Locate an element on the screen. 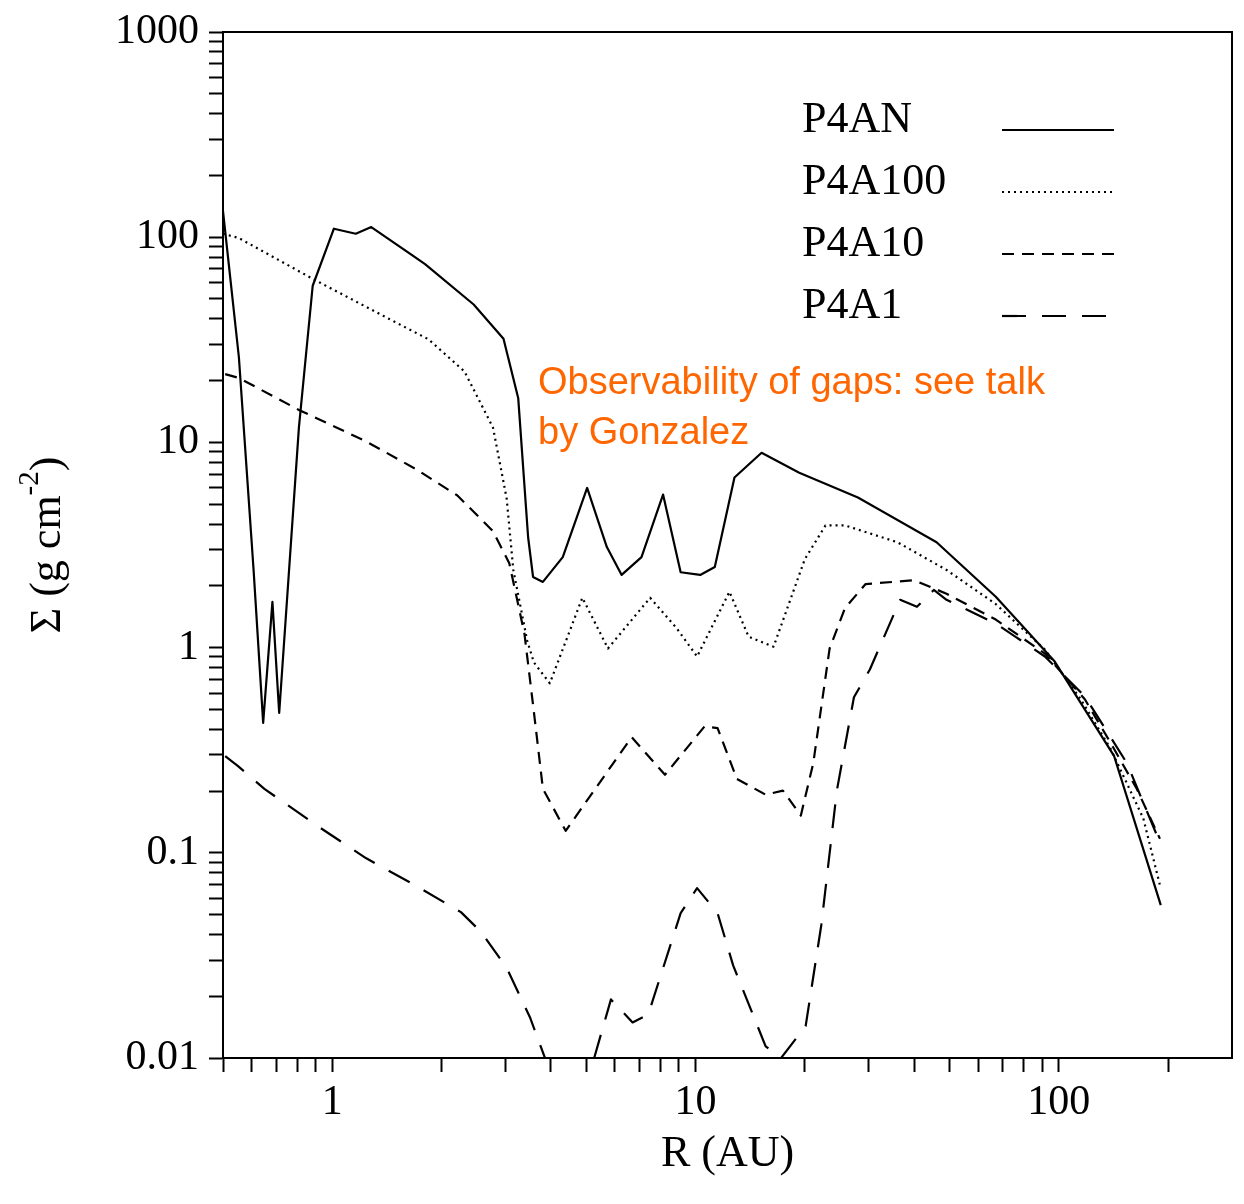 The width and height of the screenshot is (1244, 1204). x-tick-label: 10 is located at coordinates (695, 1100).